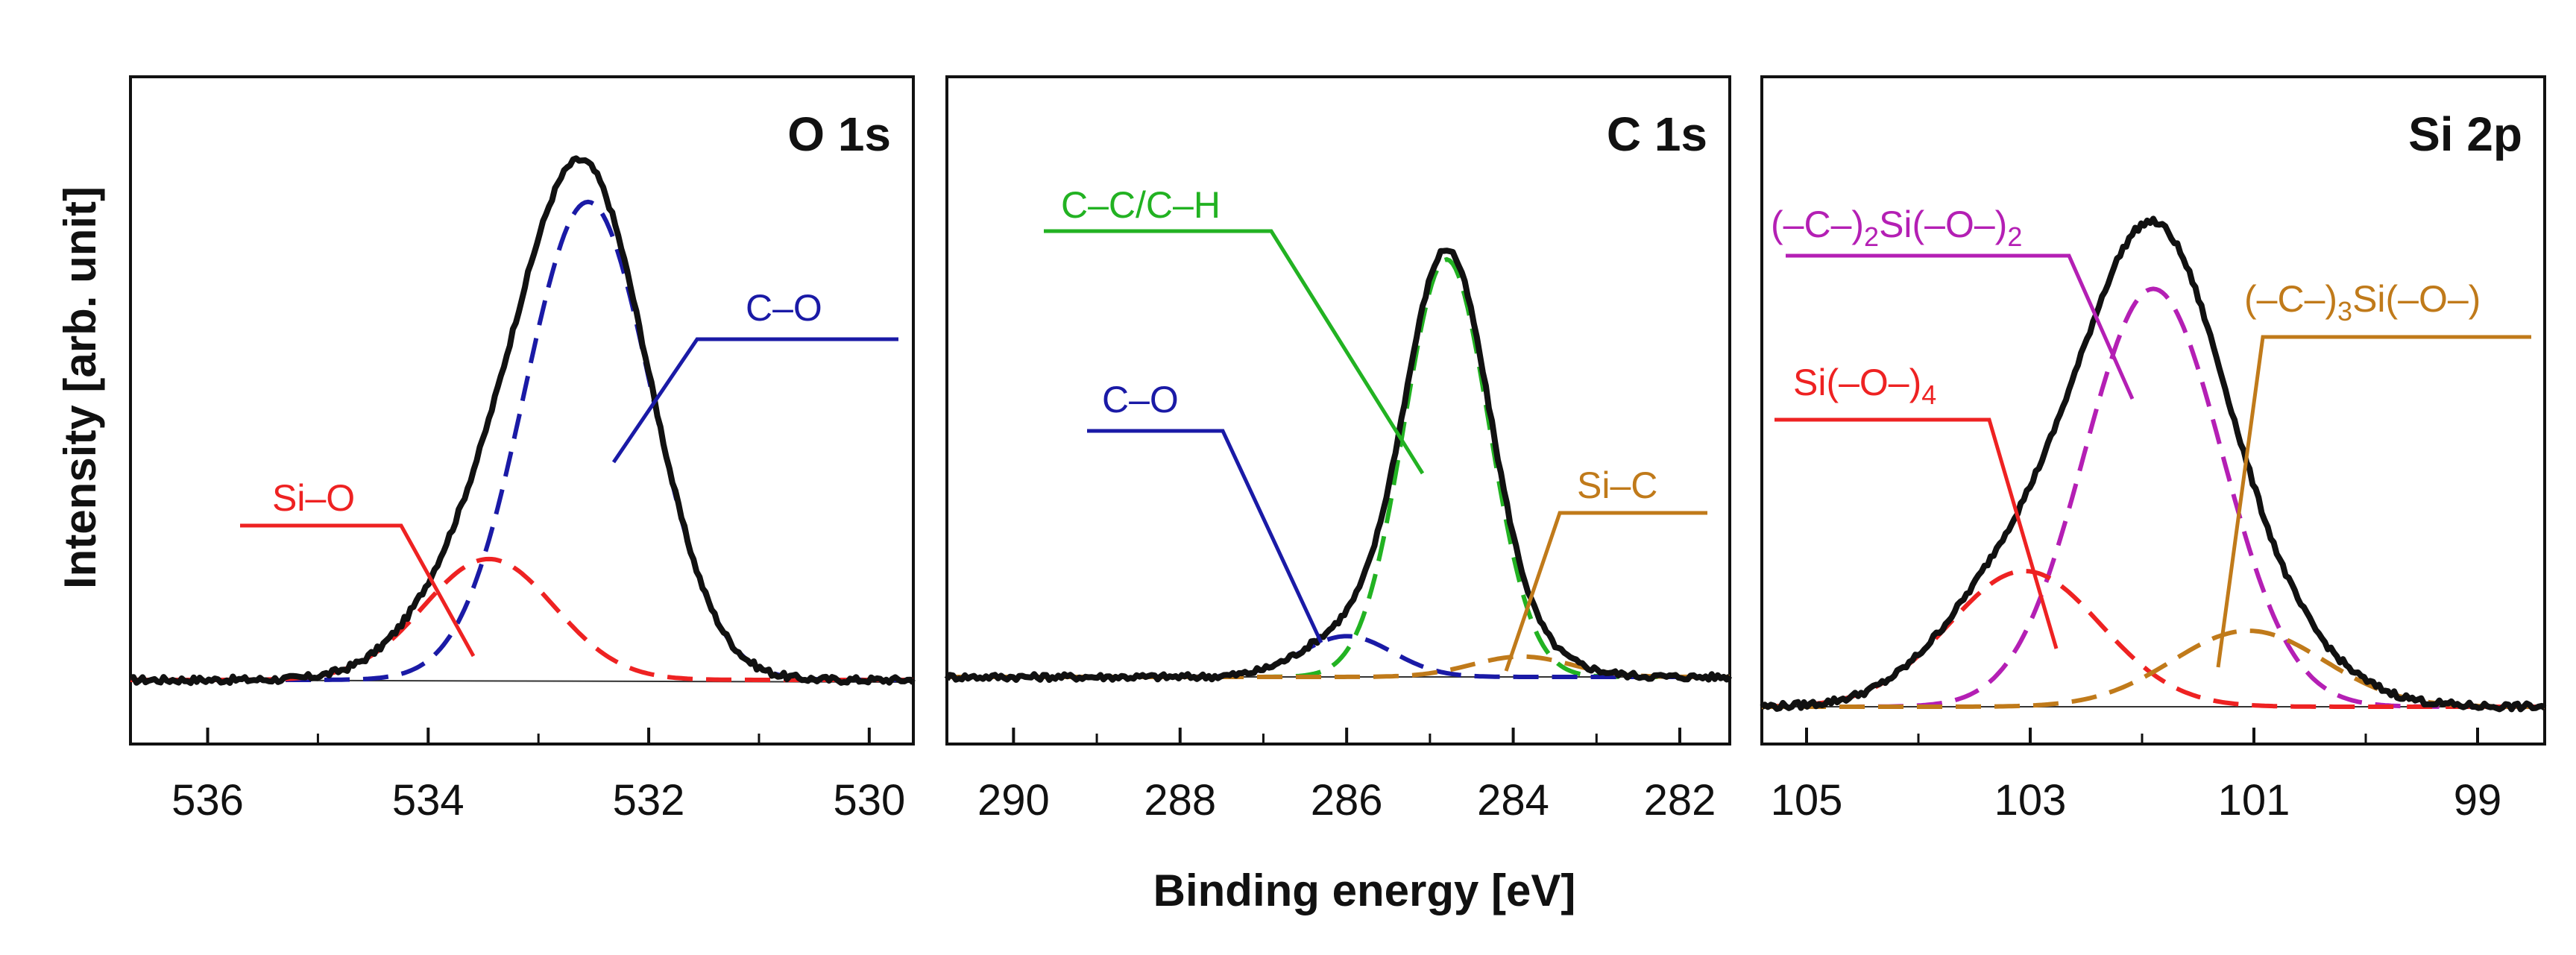 The image size is (2576, 955). I want to click on annotation-c3sio-sub1: 3, so click(2344, 311).